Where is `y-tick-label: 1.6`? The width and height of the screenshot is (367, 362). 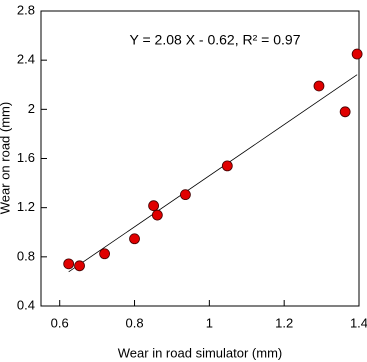
y-tick-label: 1.6 is located at coordinates (26, 157).